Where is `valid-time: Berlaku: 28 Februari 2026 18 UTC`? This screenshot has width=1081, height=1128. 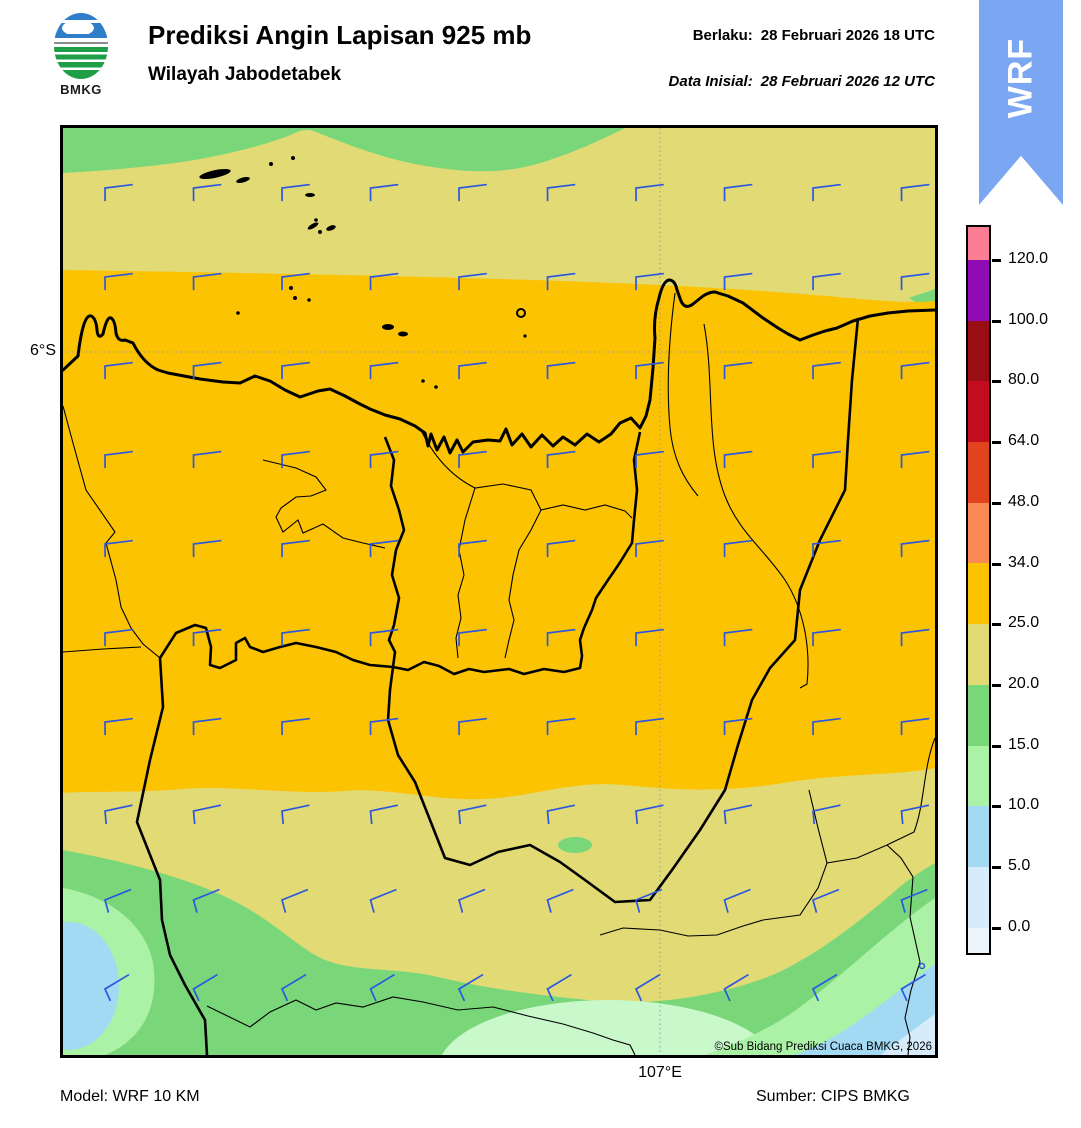
valid-time: Berlaku: 28 Februari 2026 18 UTC is located at coordinates (814, 35).